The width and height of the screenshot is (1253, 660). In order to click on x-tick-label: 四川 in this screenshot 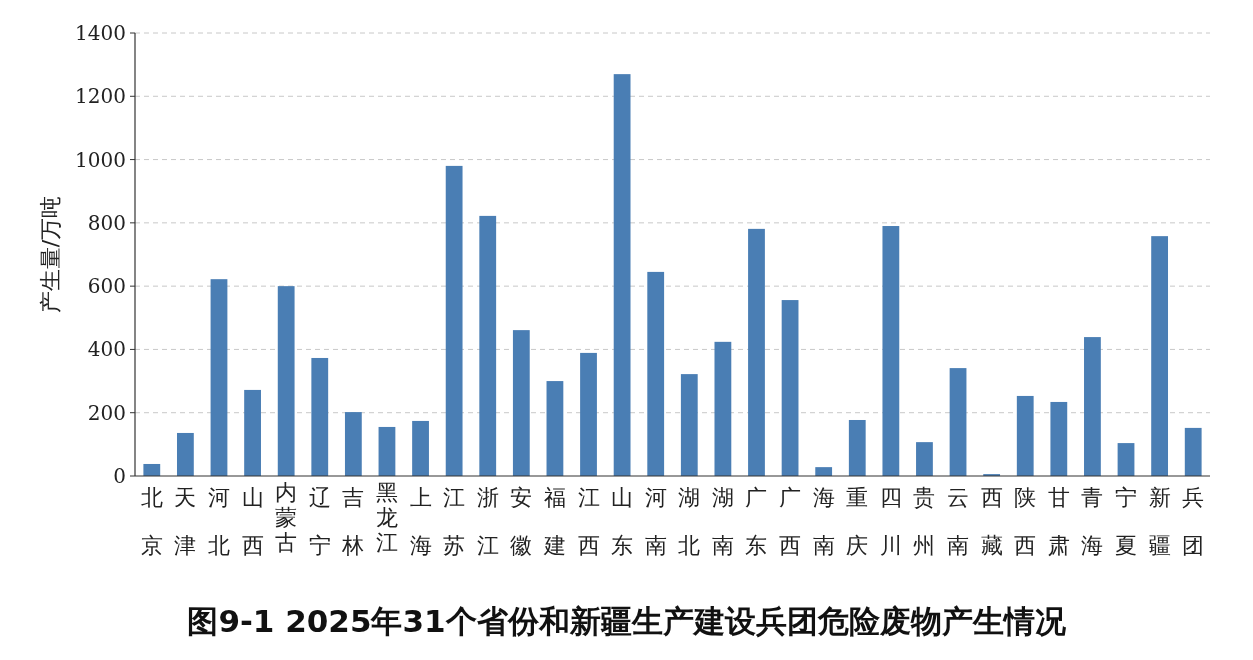, I will do `click(890, 521)`.